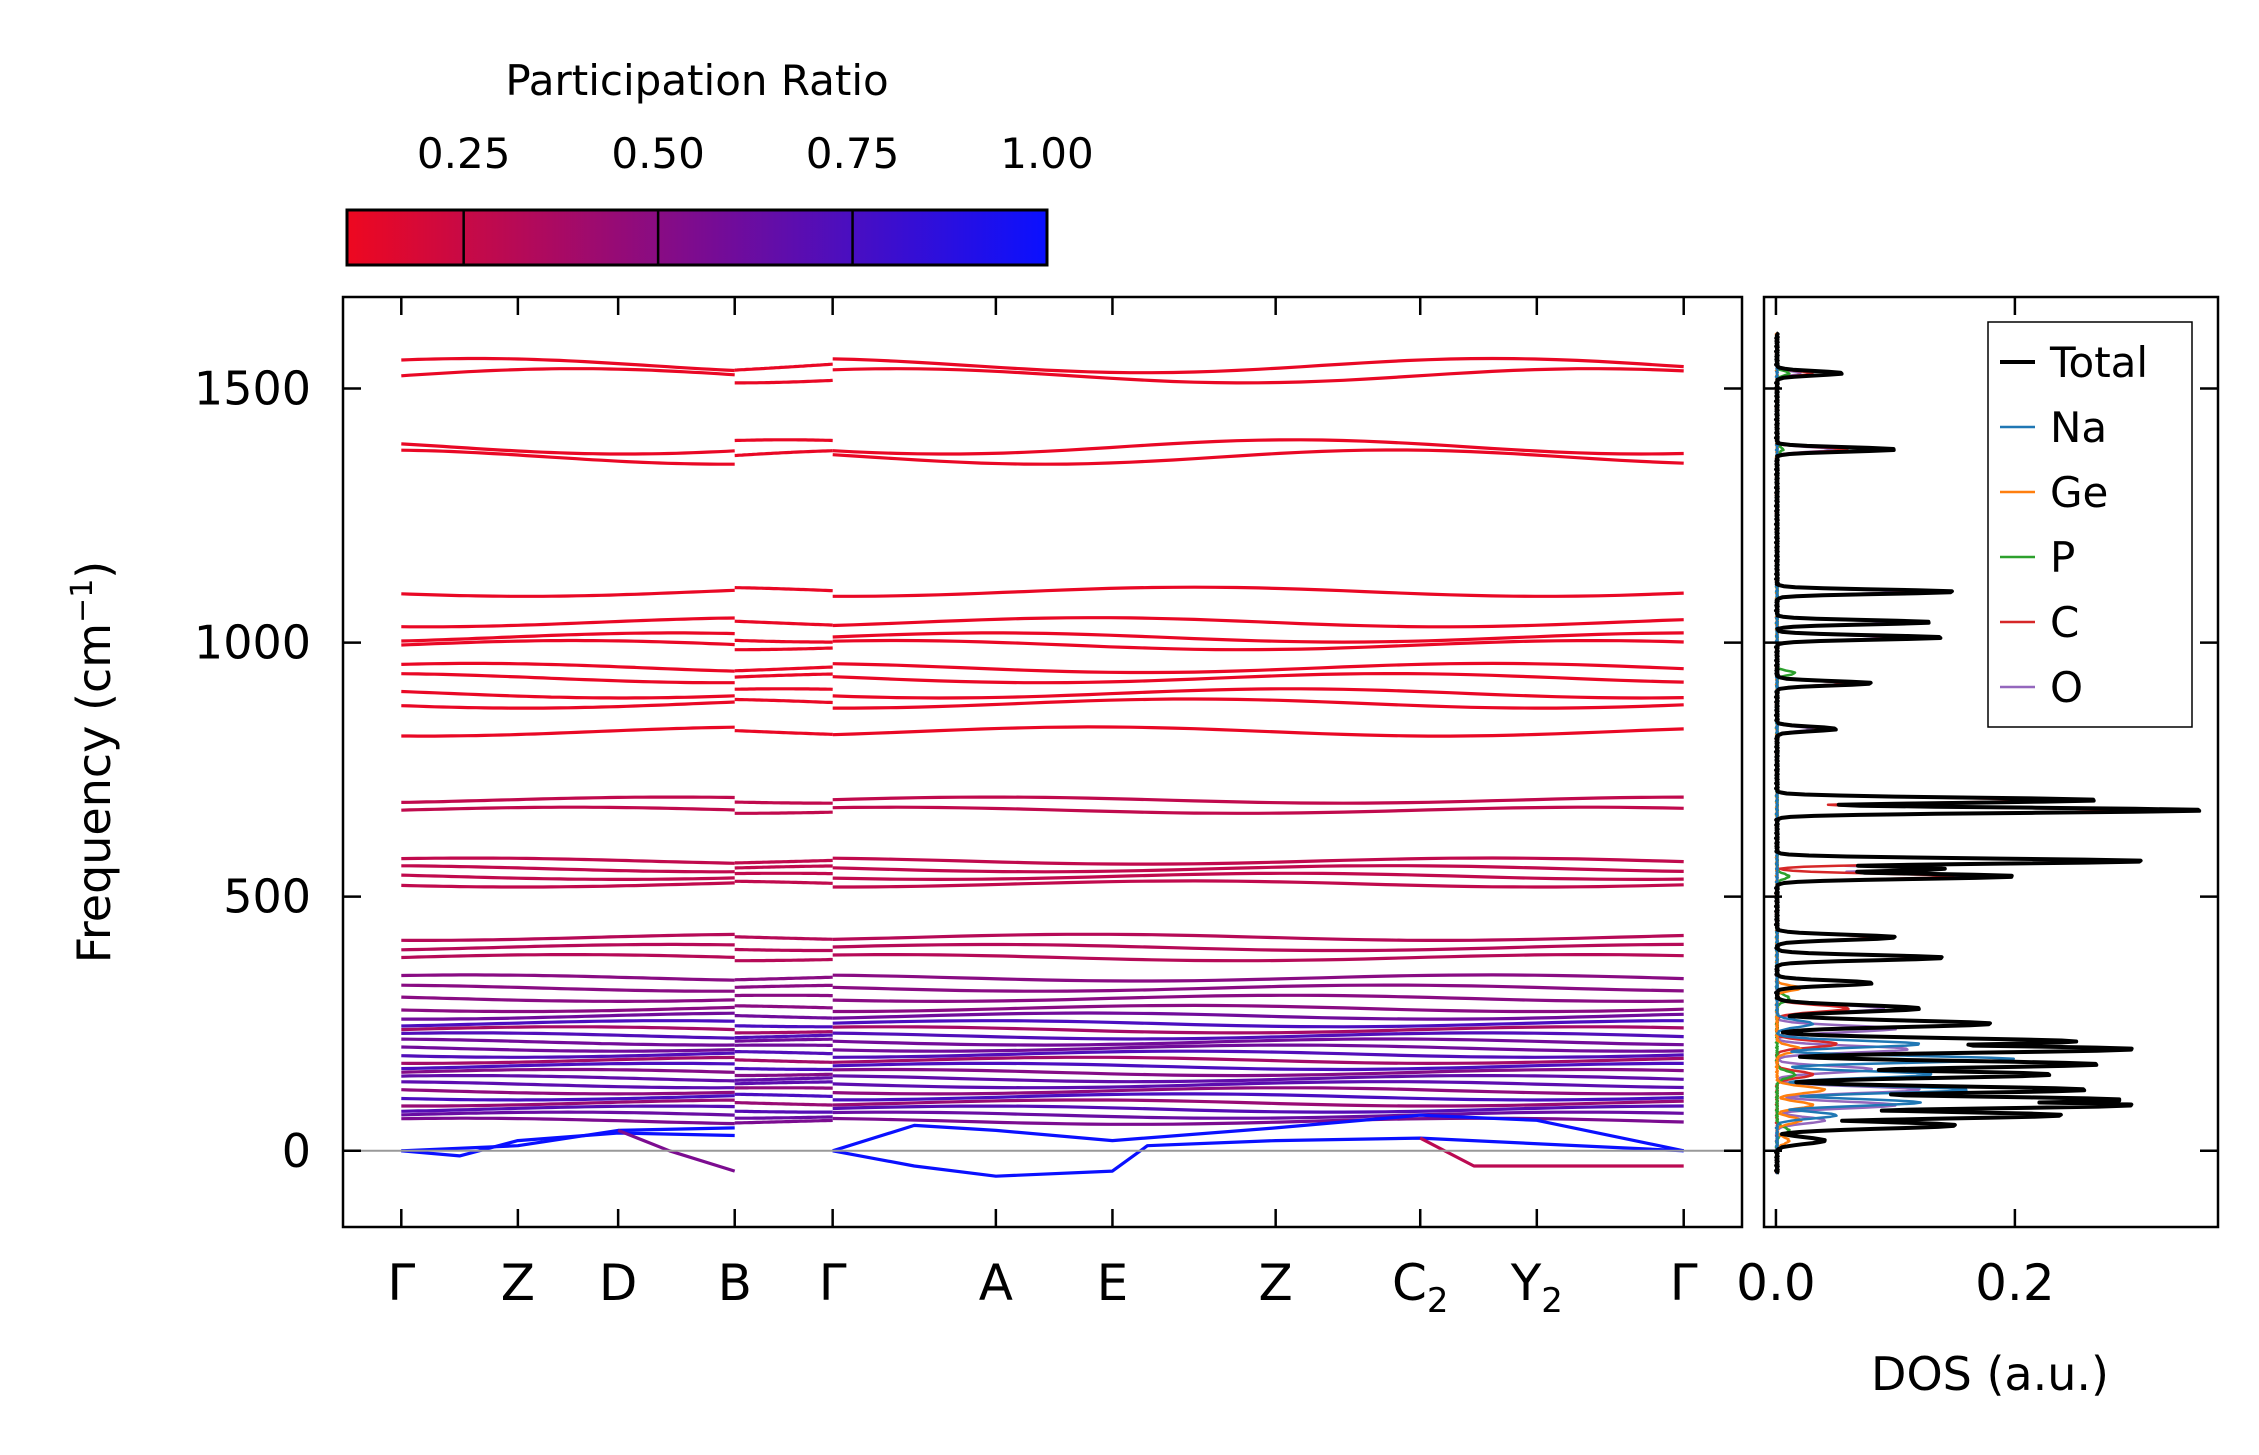 The width and height of the screenshot is (2259, 1455). What do you see at coordinates (252, 388) in the screenshot?
I see `frequency-tick-label: 1500` at bounding box center [252, 388].